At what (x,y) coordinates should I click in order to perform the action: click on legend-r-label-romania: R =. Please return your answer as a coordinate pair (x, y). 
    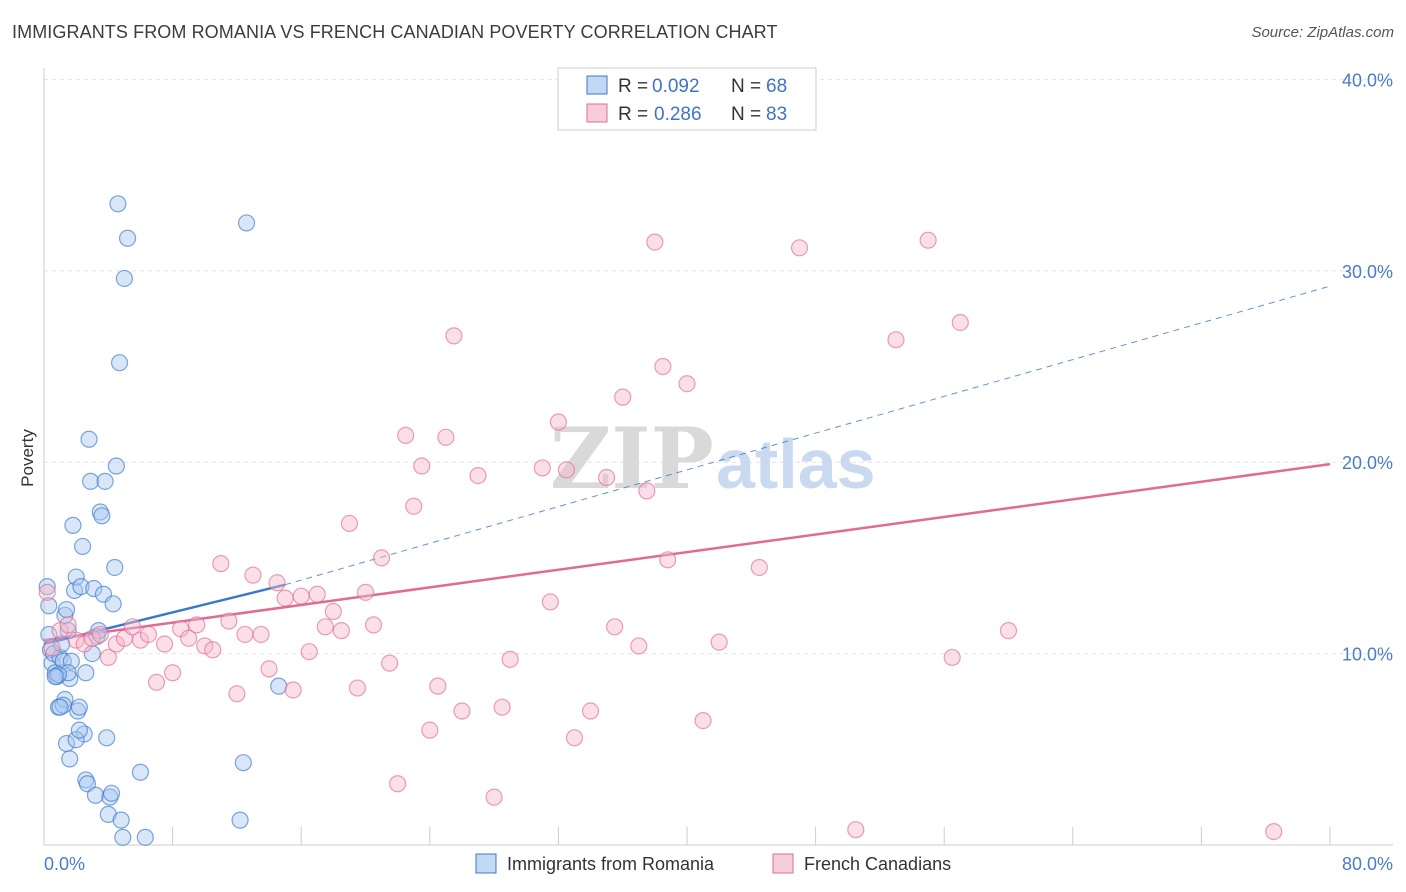
    Looking at the image, I should click on (633, 86).